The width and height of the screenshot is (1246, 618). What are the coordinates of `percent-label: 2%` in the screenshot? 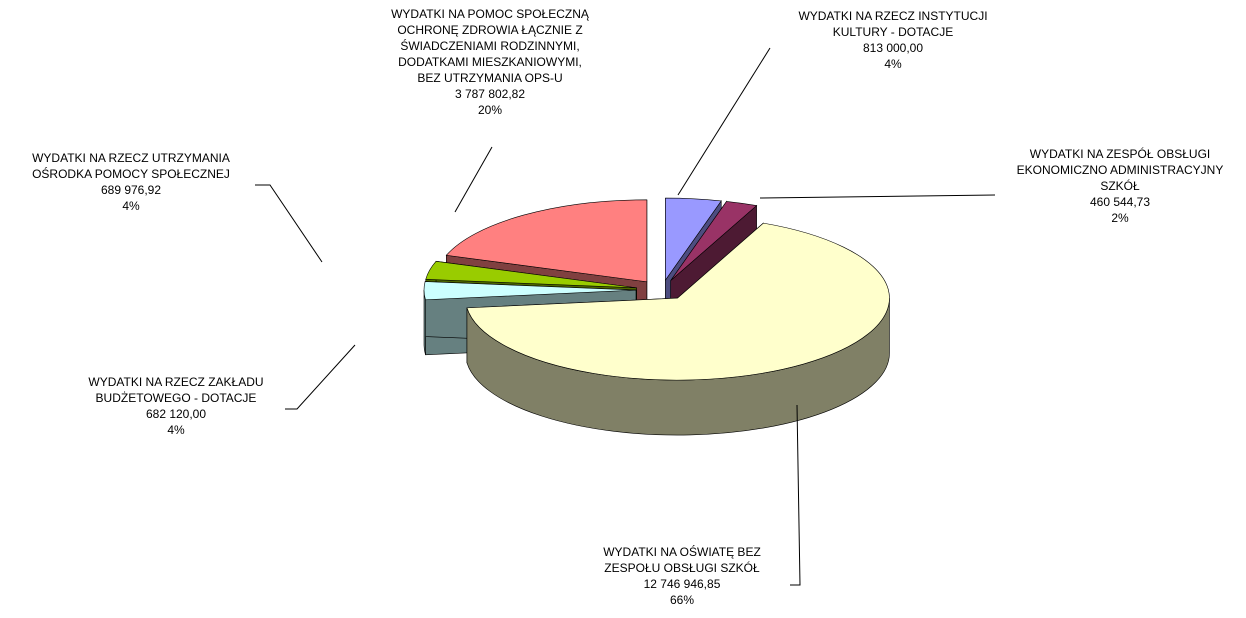 It's located at (1120, 218).